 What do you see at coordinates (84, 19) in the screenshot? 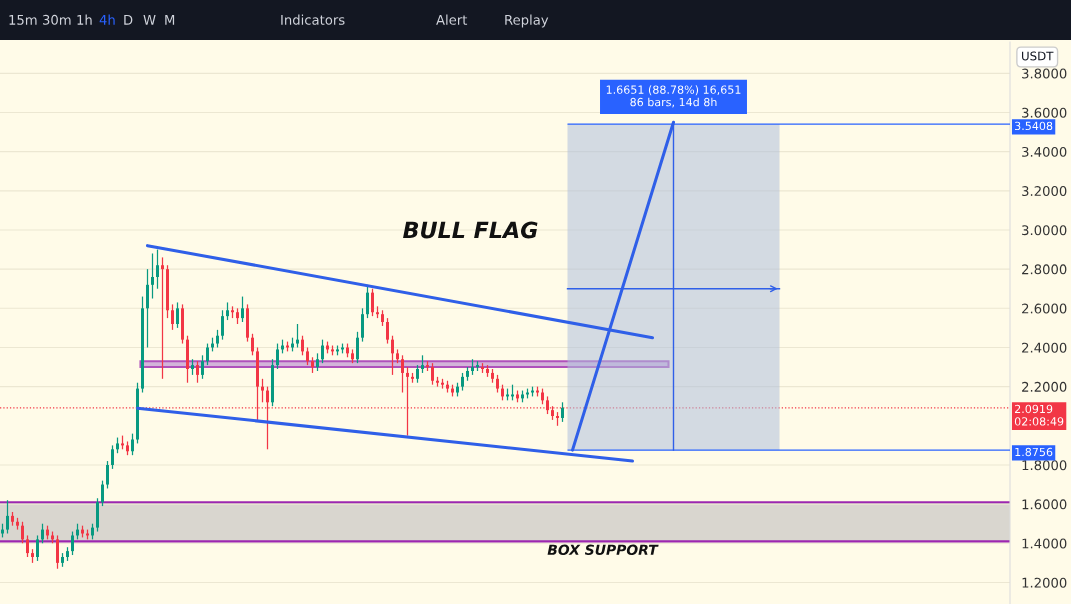
I see `text: 1h` at bounding box center [84, 19].